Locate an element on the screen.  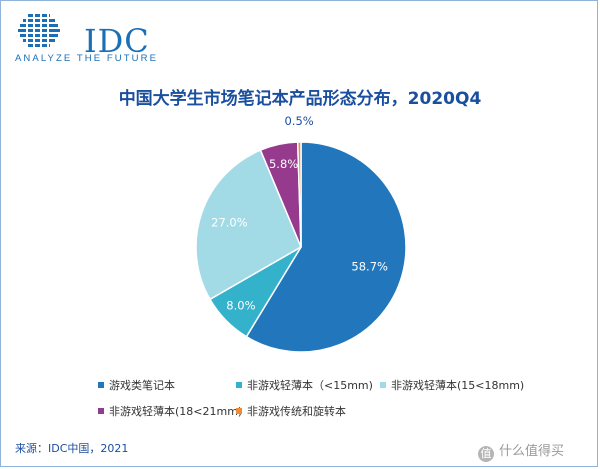
watermark-text: 什么值得买 is located at coordinates (532, 451).